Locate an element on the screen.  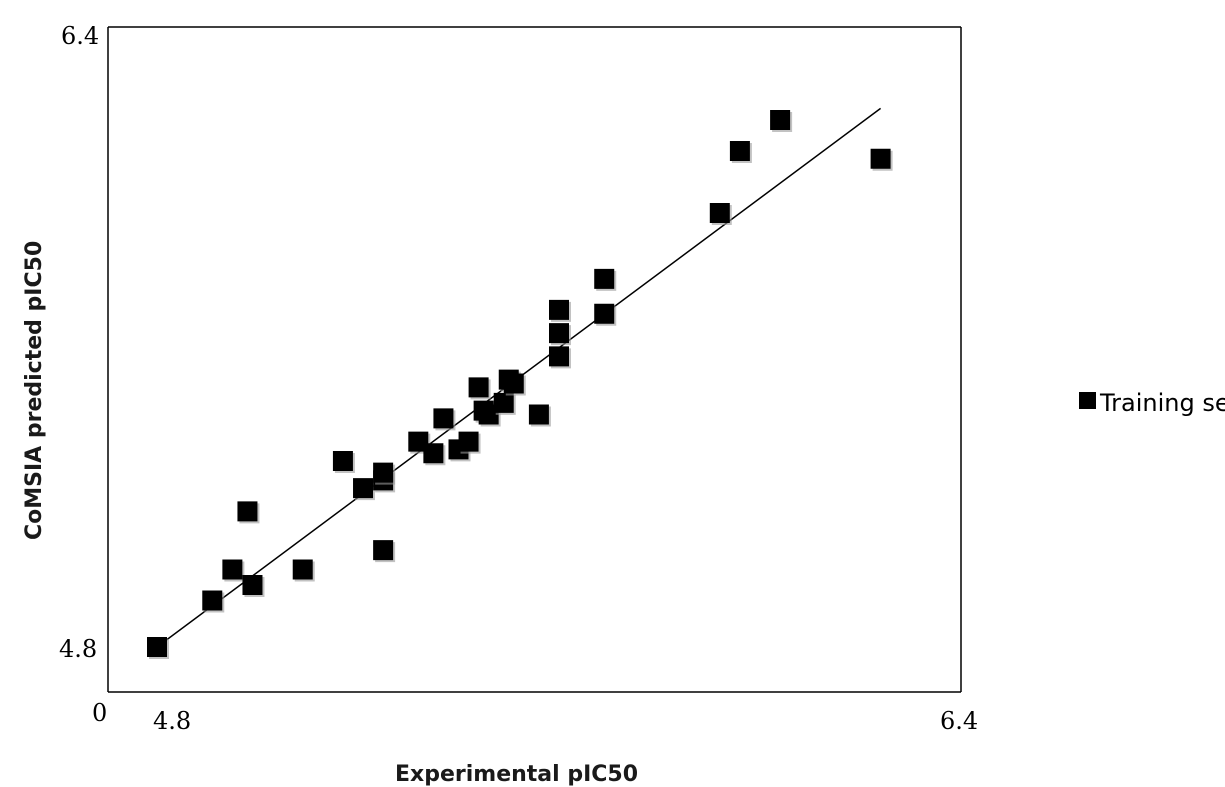
legend-marker is located at coordinates (1087, 400).